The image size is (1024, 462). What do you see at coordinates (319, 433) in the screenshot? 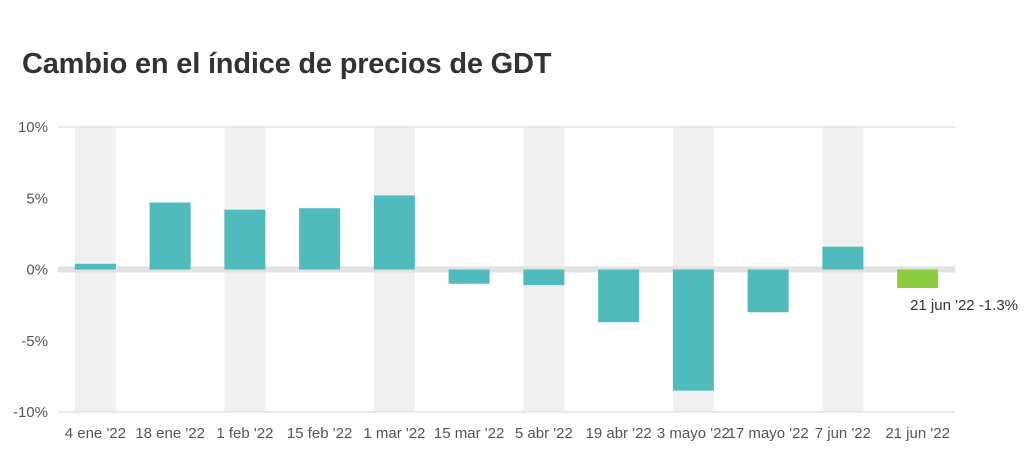
I see `x-tick-label: 15 feb '22` at bounding box center [319, 433].